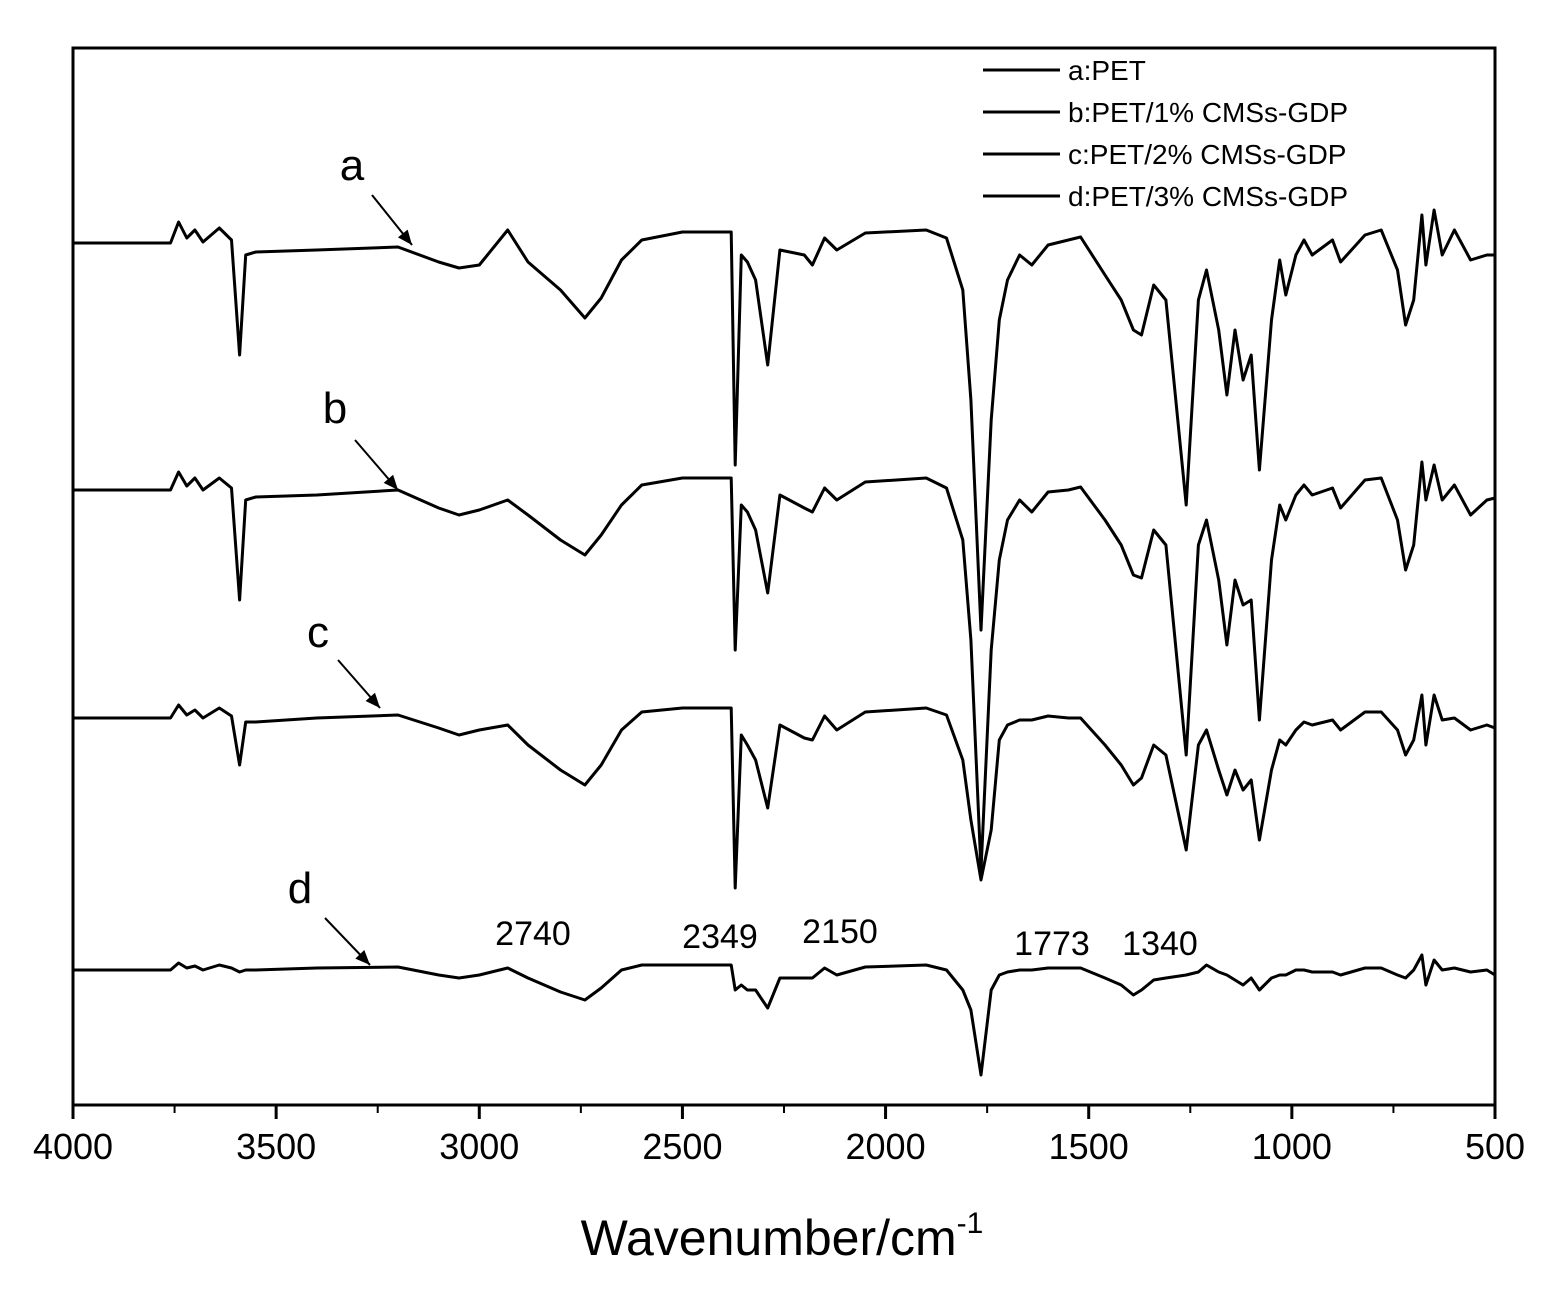 The height and width of the screenshot is (1292, 1564). What do you see at coordinates (300, 888) in the screenshot?
I see `curve-label: d` at bounding box center [300, 888].